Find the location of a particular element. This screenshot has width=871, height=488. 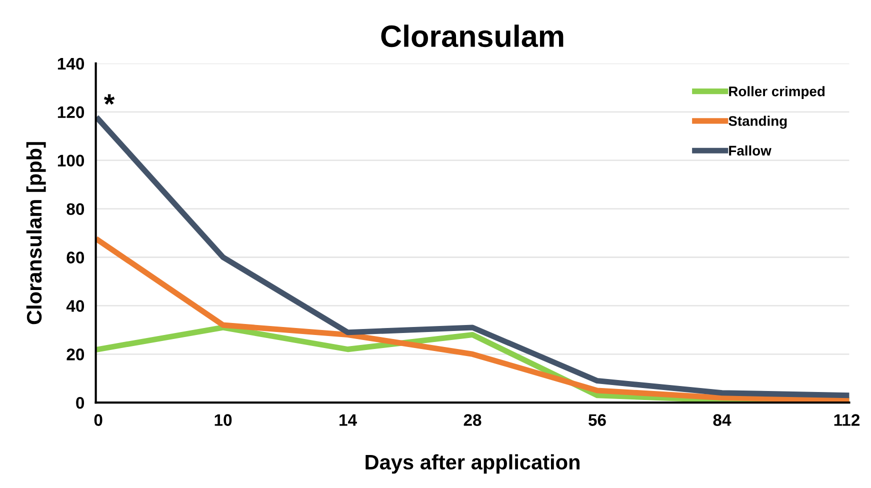

x-tick-label: 10 is located at coordinates (223, 420).